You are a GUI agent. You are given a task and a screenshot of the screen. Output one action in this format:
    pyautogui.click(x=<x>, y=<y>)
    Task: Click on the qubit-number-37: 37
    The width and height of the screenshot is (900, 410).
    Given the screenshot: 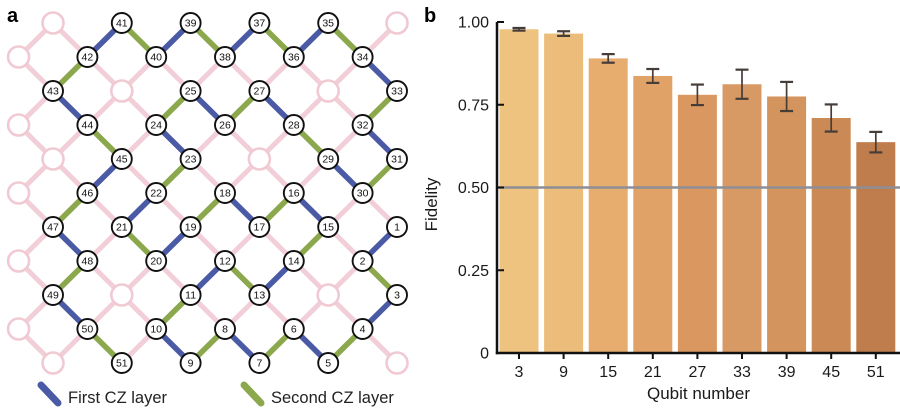 What is the action you would take?
    pyautogui.click(x=260, y=24)
    